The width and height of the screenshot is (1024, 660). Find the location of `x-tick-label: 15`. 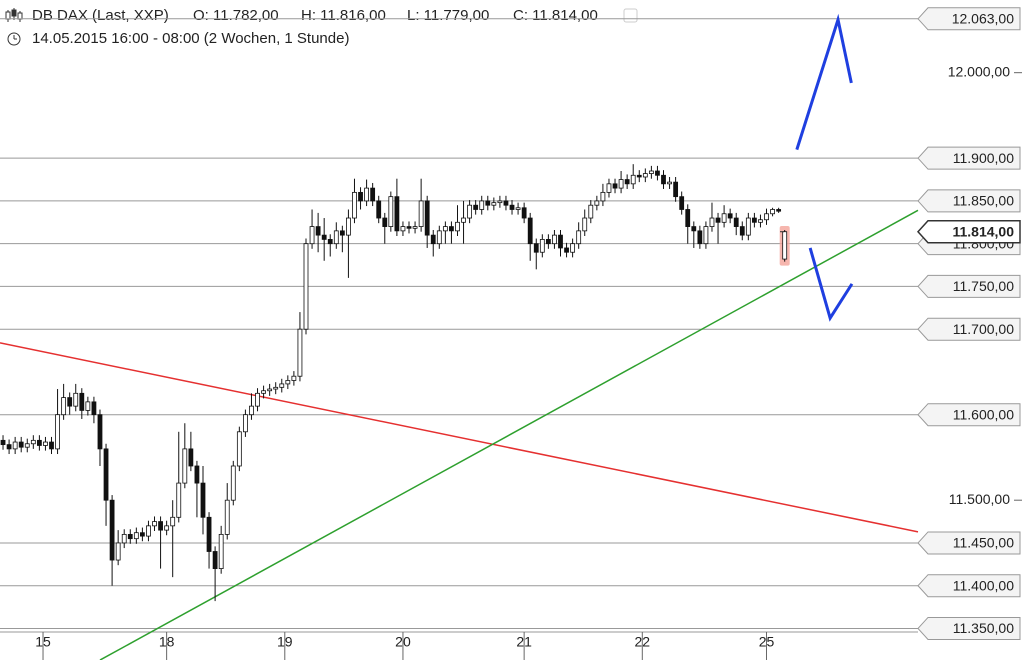

x-tick-label: 15 is located at coordinates (43, 642).